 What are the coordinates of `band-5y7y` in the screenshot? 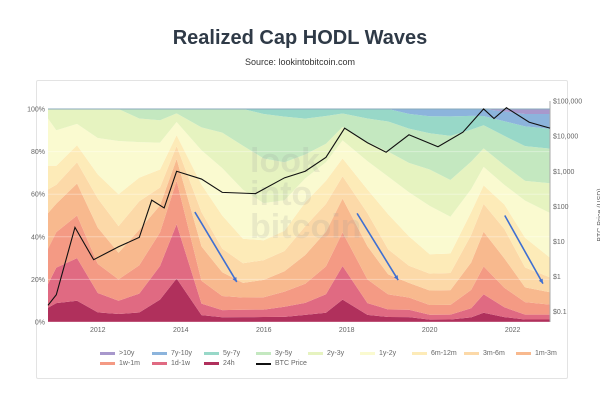 It's located at (299, 129).